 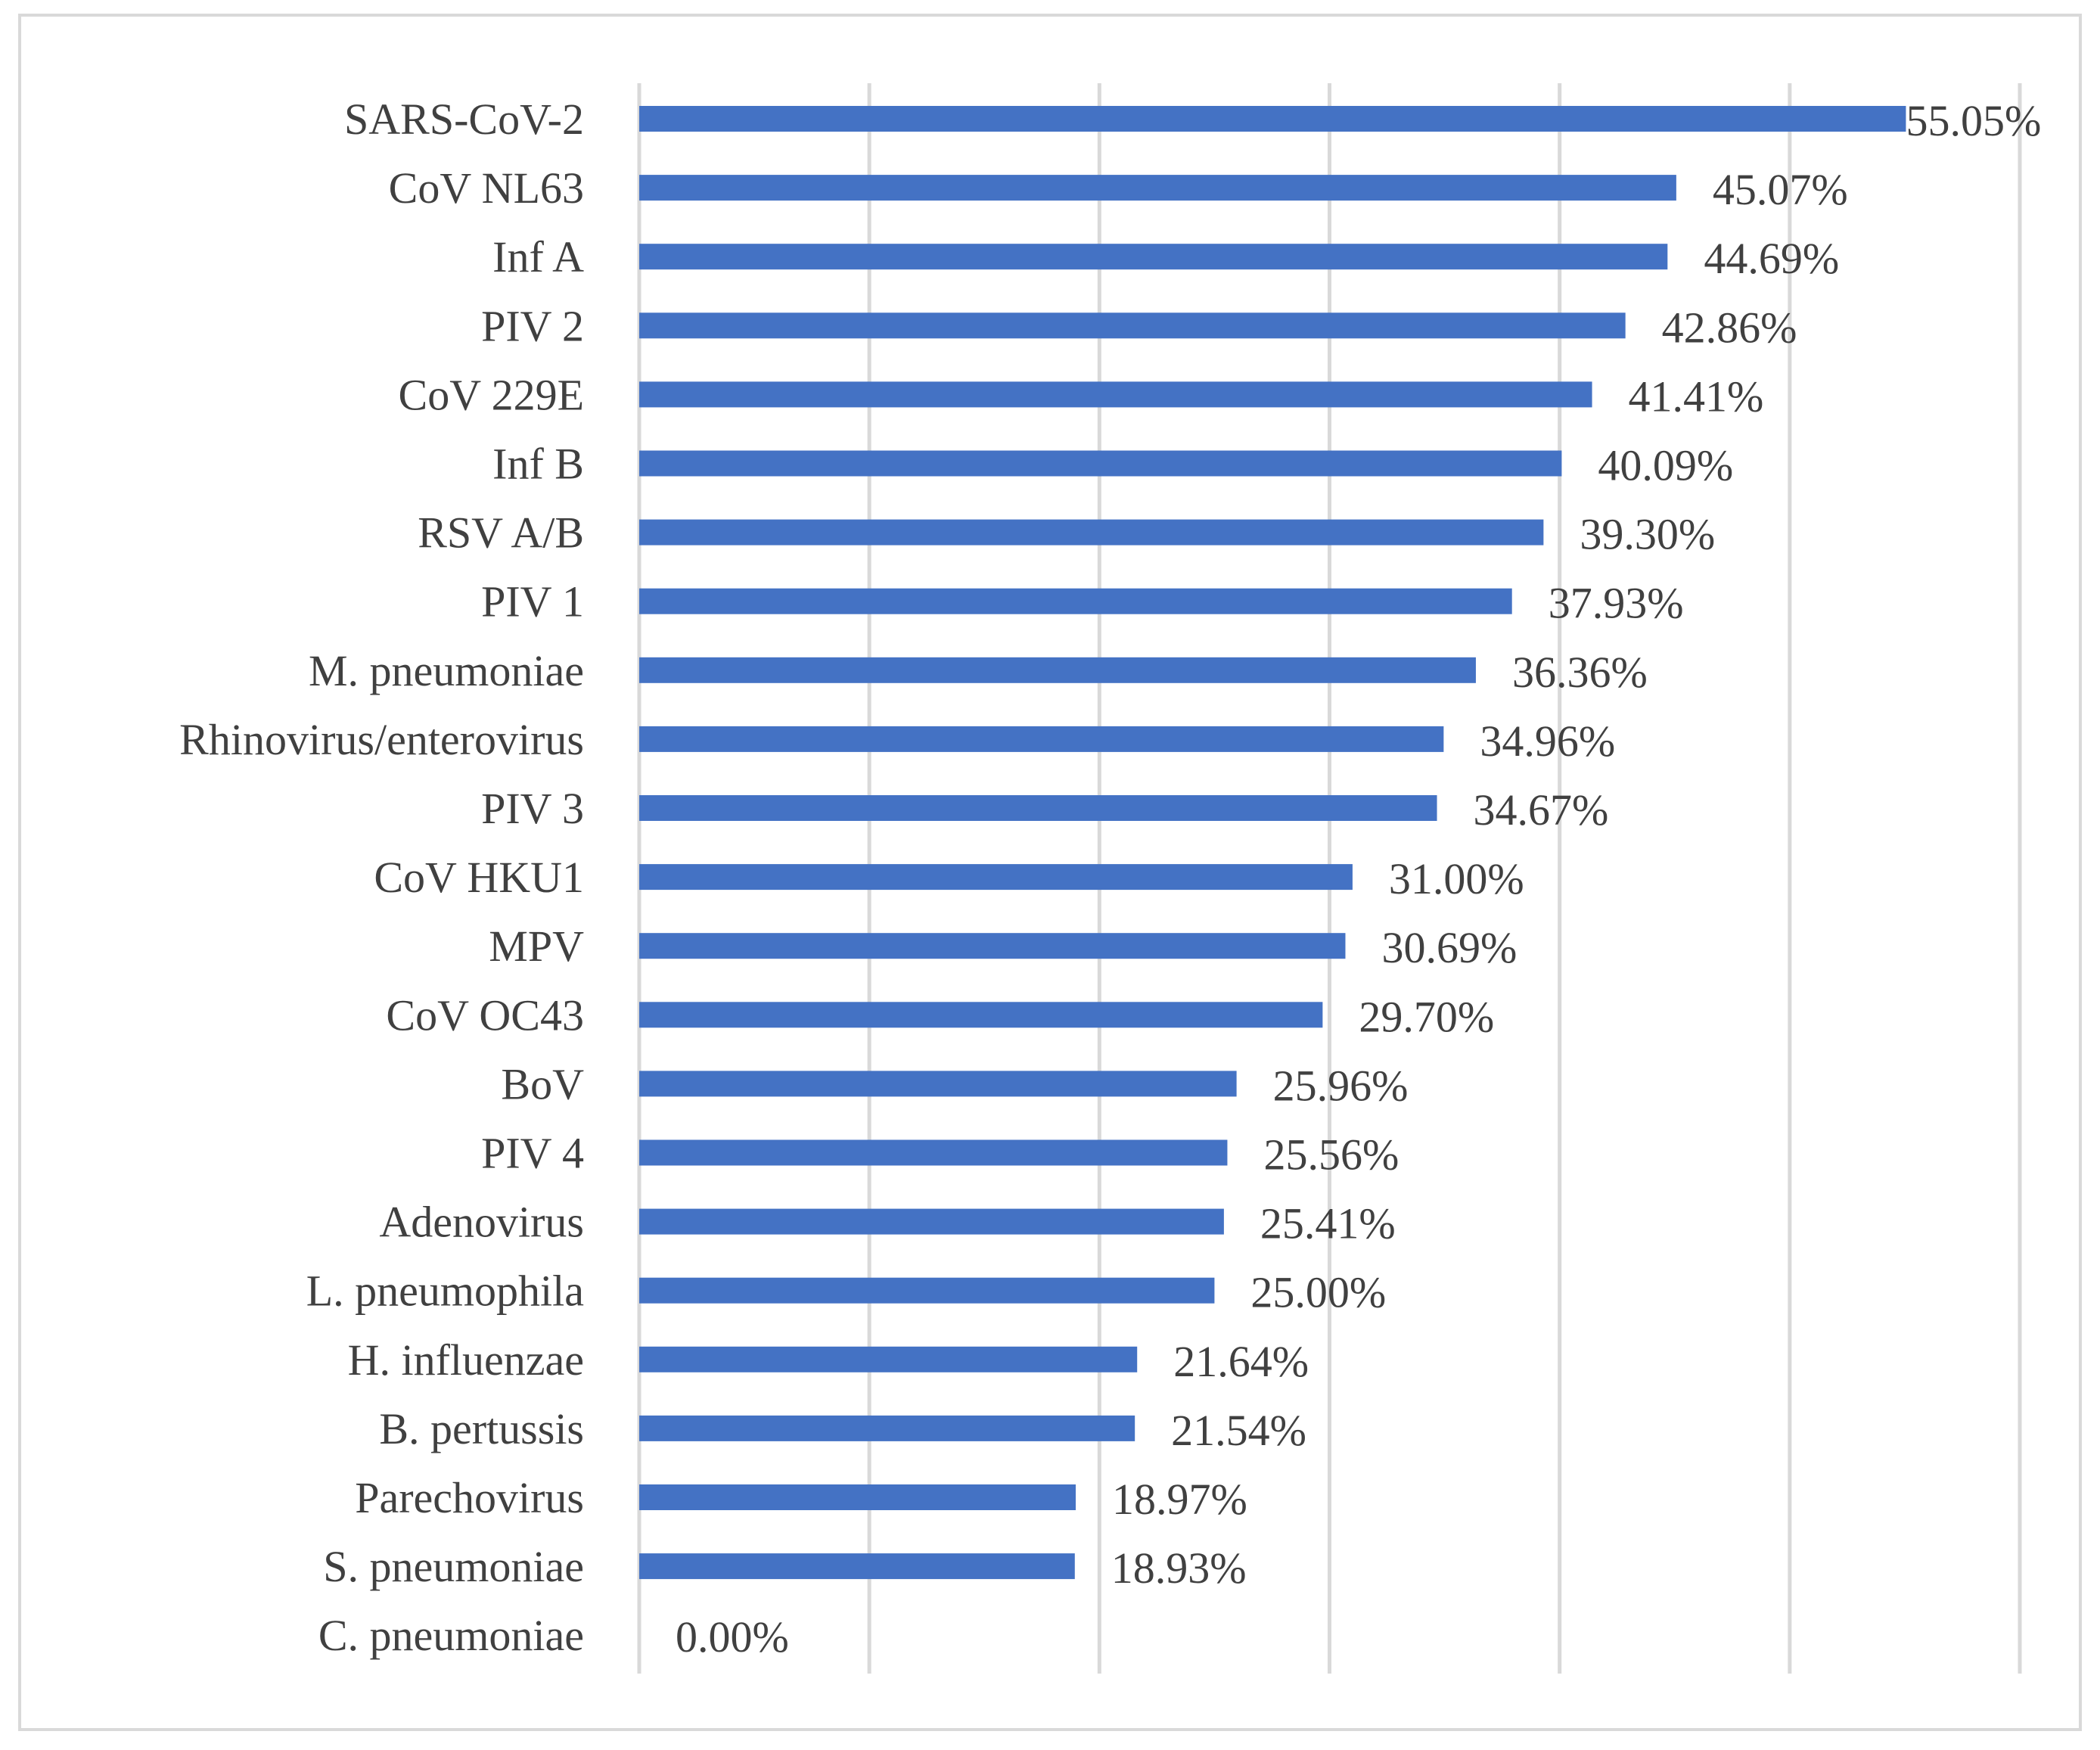 I want to click on value-label: 36.36%, so click(x=1580, y=672).